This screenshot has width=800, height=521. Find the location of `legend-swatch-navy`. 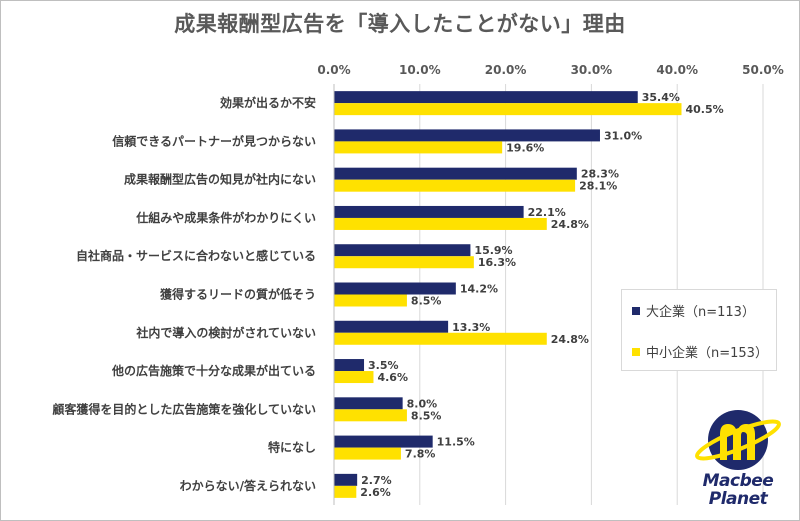

legend-swatch-navy is located at coordinates (636, 310).